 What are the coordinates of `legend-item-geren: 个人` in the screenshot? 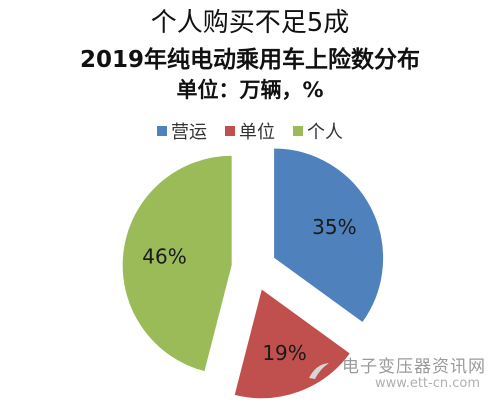 It's located at (318, 131).